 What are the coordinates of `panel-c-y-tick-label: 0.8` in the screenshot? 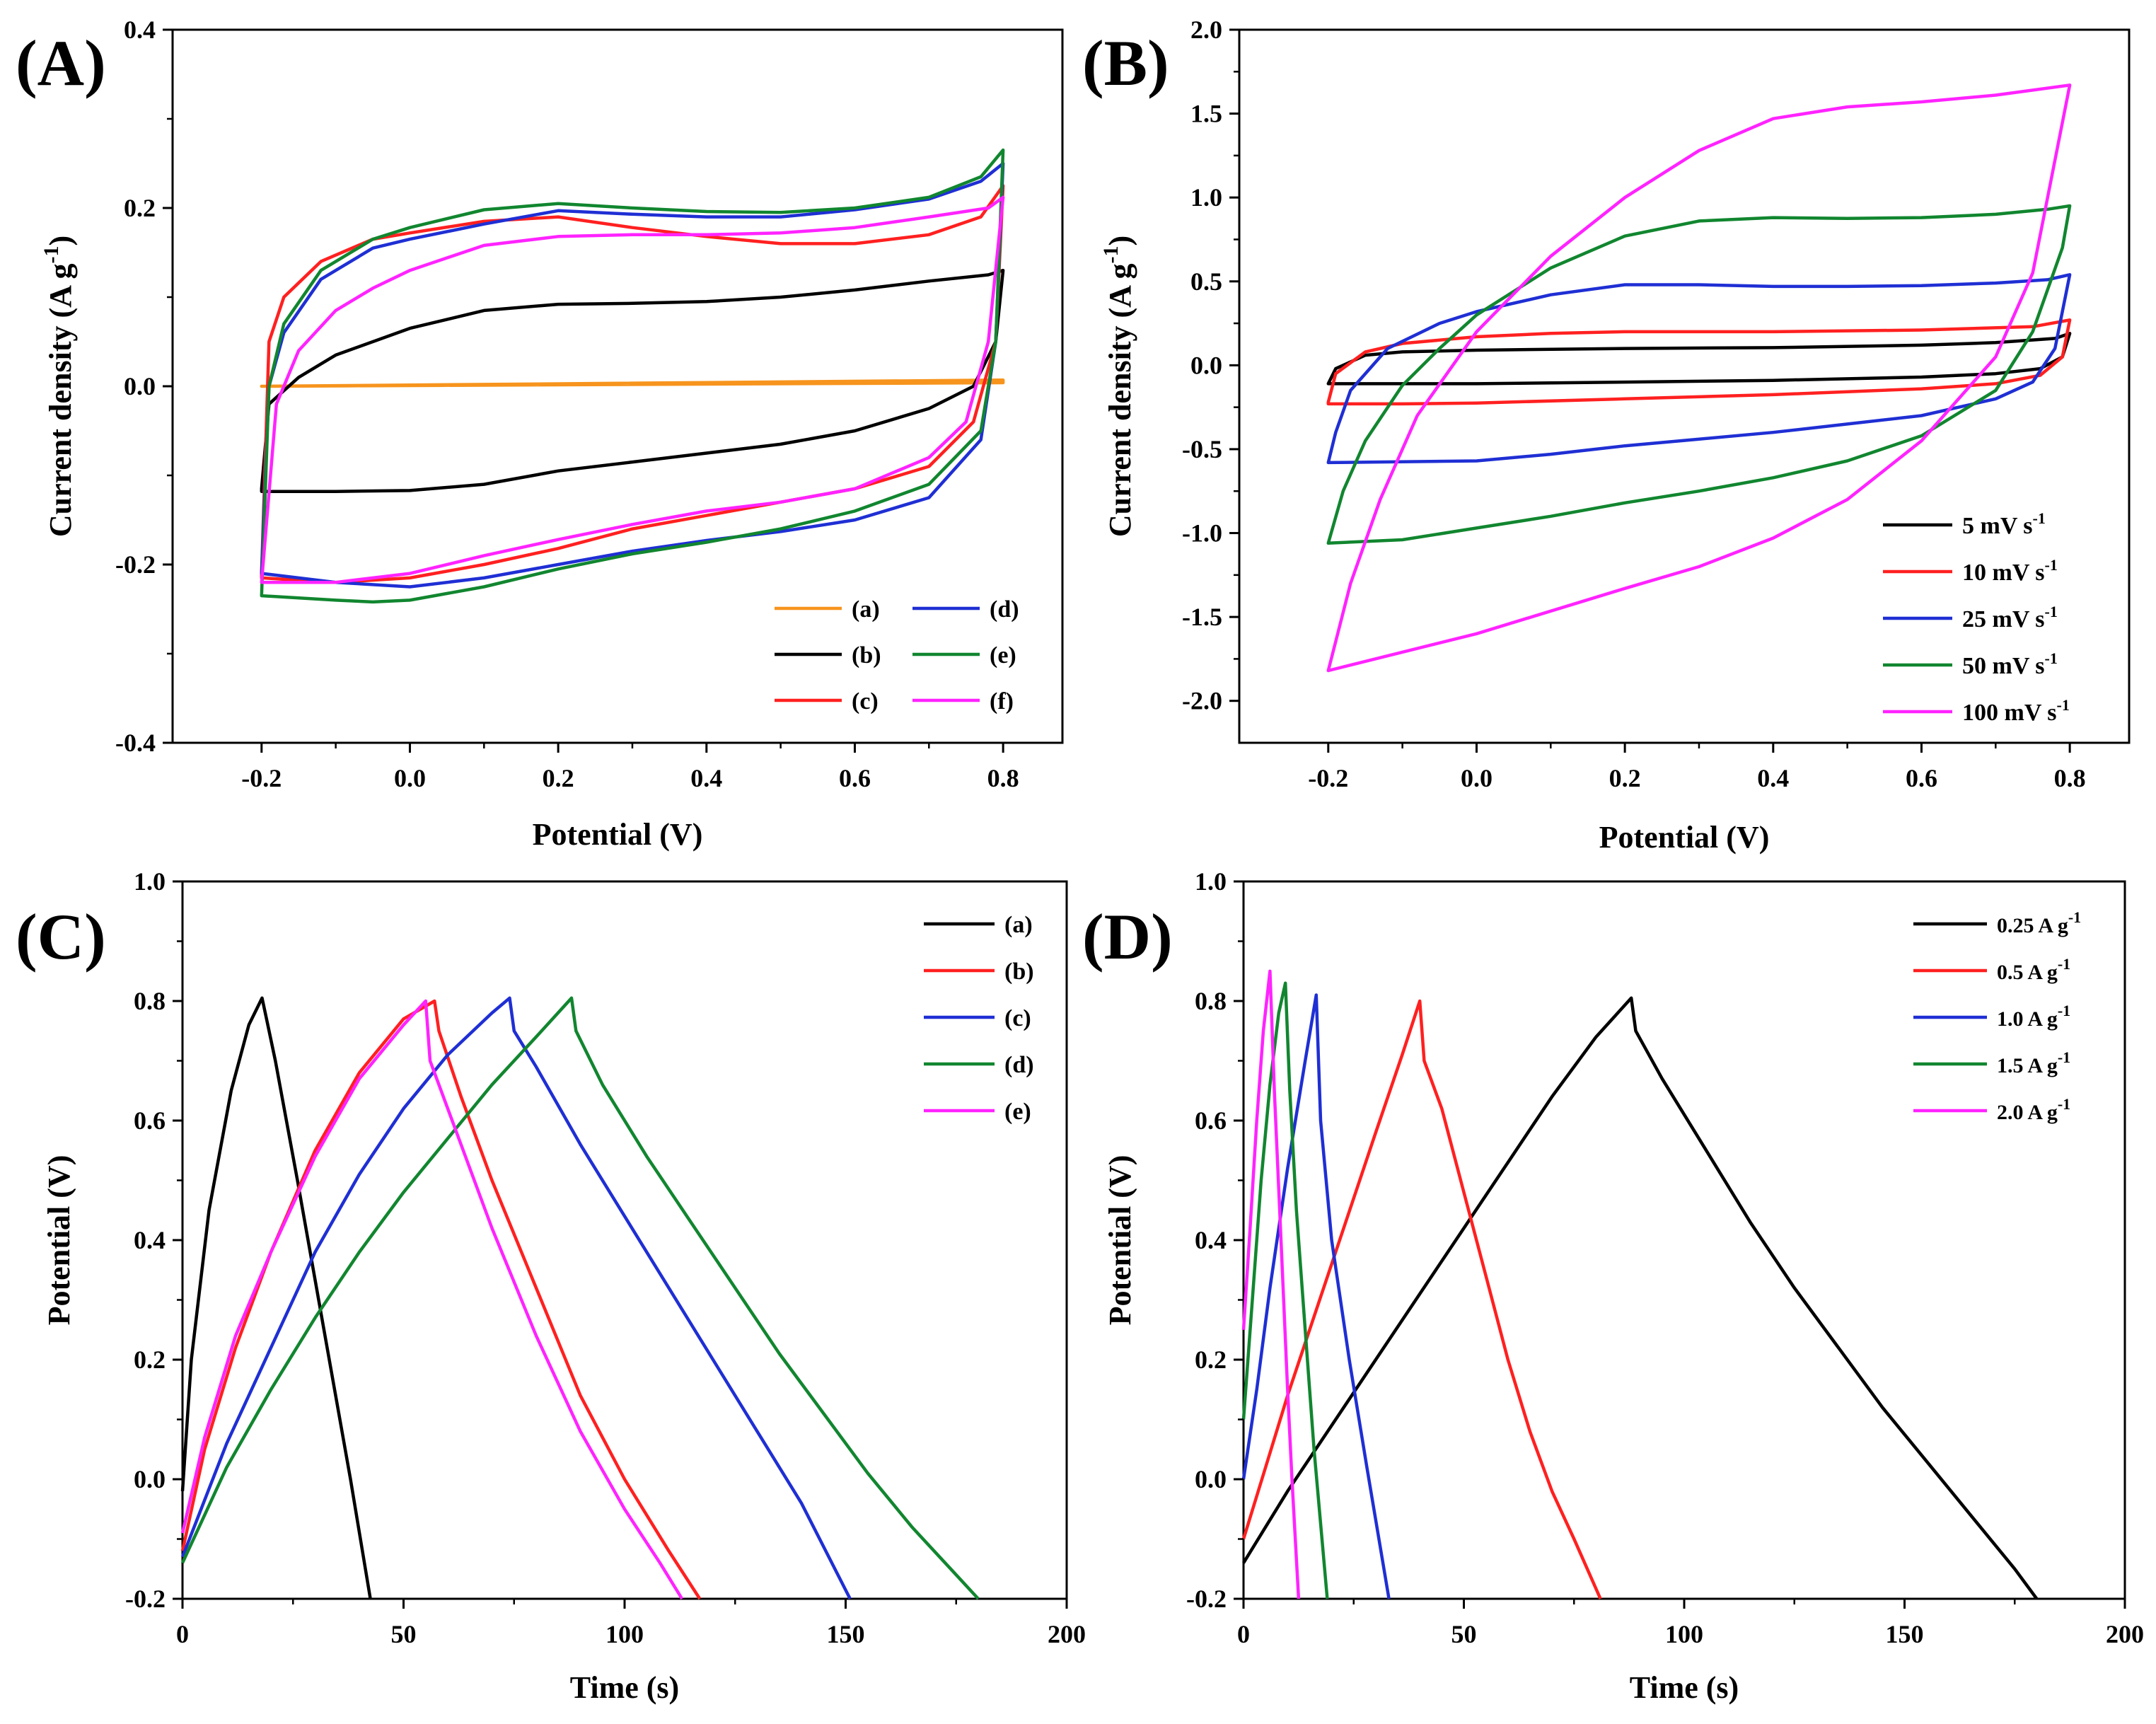 It's located at (150, 1001).